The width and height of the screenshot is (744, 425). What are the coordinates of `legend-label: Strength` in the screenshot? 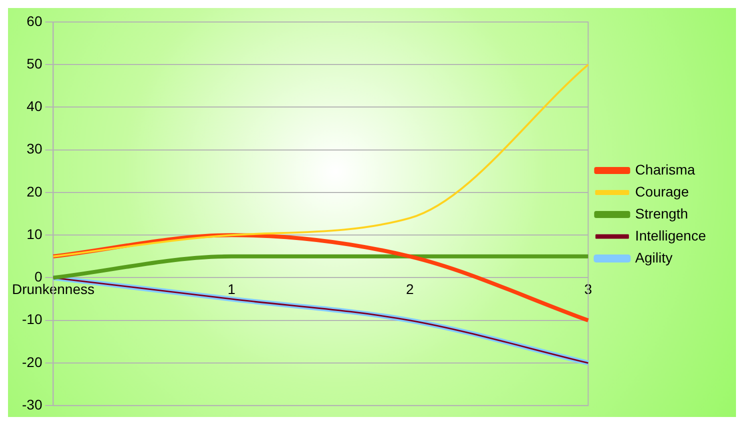 It's located at (661, 213).